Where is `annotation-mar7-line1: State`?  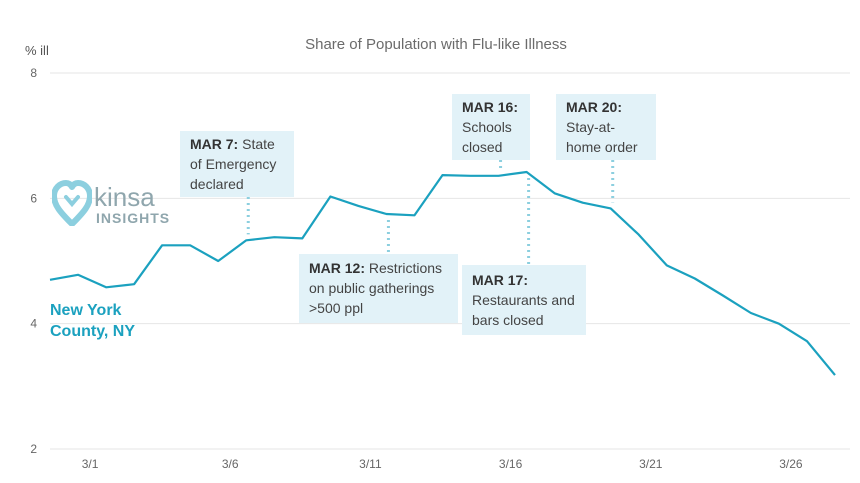
annotation-mar7-line1: State is located at coordinates (258, 144).